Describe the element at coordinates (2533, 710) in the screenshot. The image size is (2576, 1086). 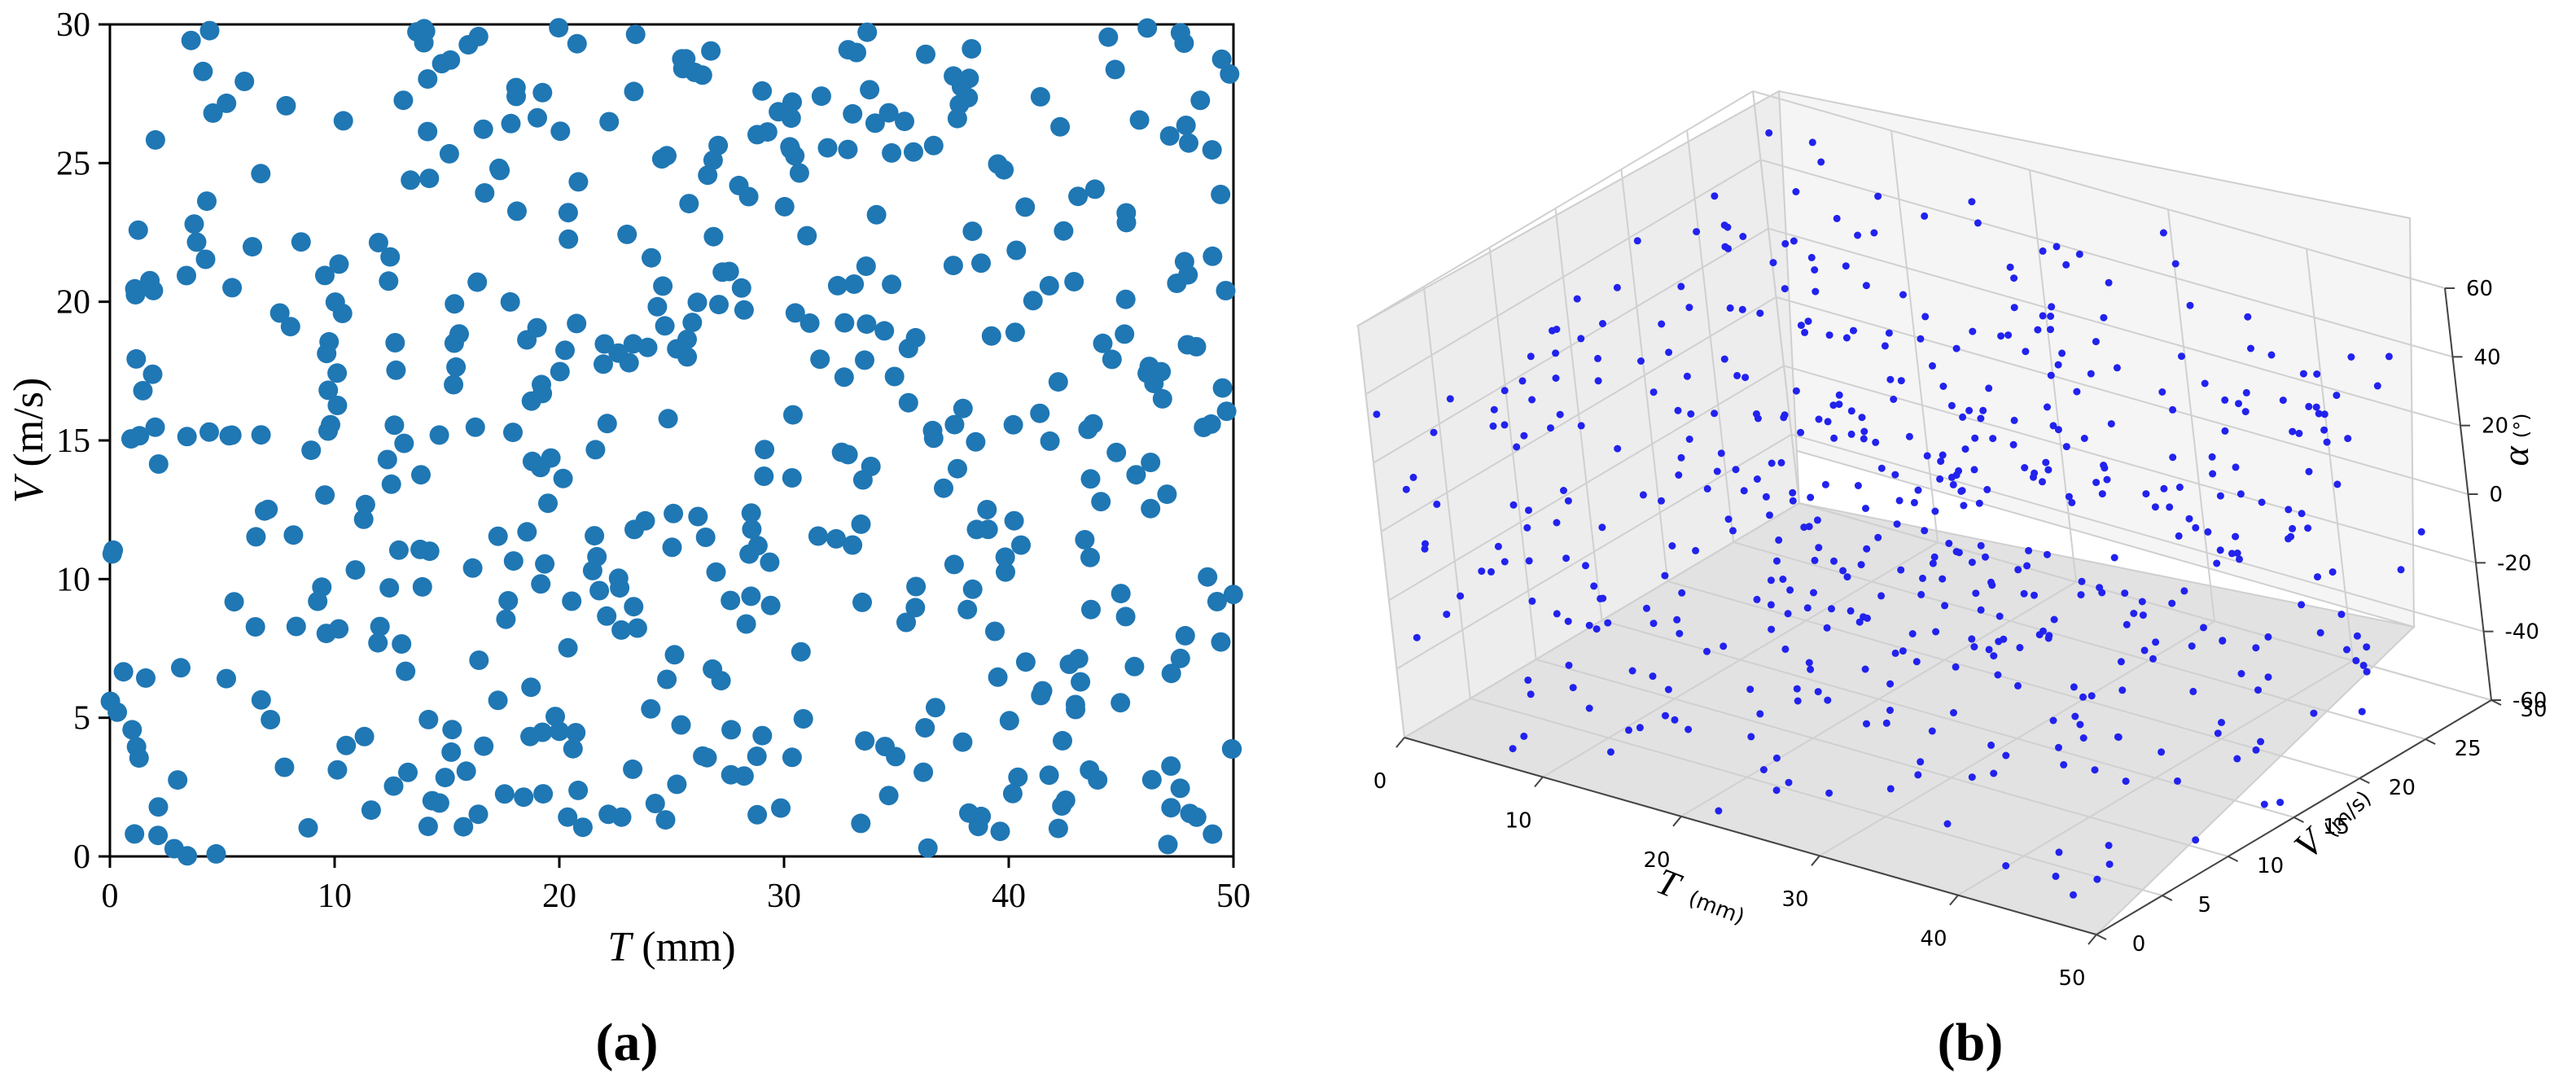
I see `panel-b-y-tick-label: 30` at that location.